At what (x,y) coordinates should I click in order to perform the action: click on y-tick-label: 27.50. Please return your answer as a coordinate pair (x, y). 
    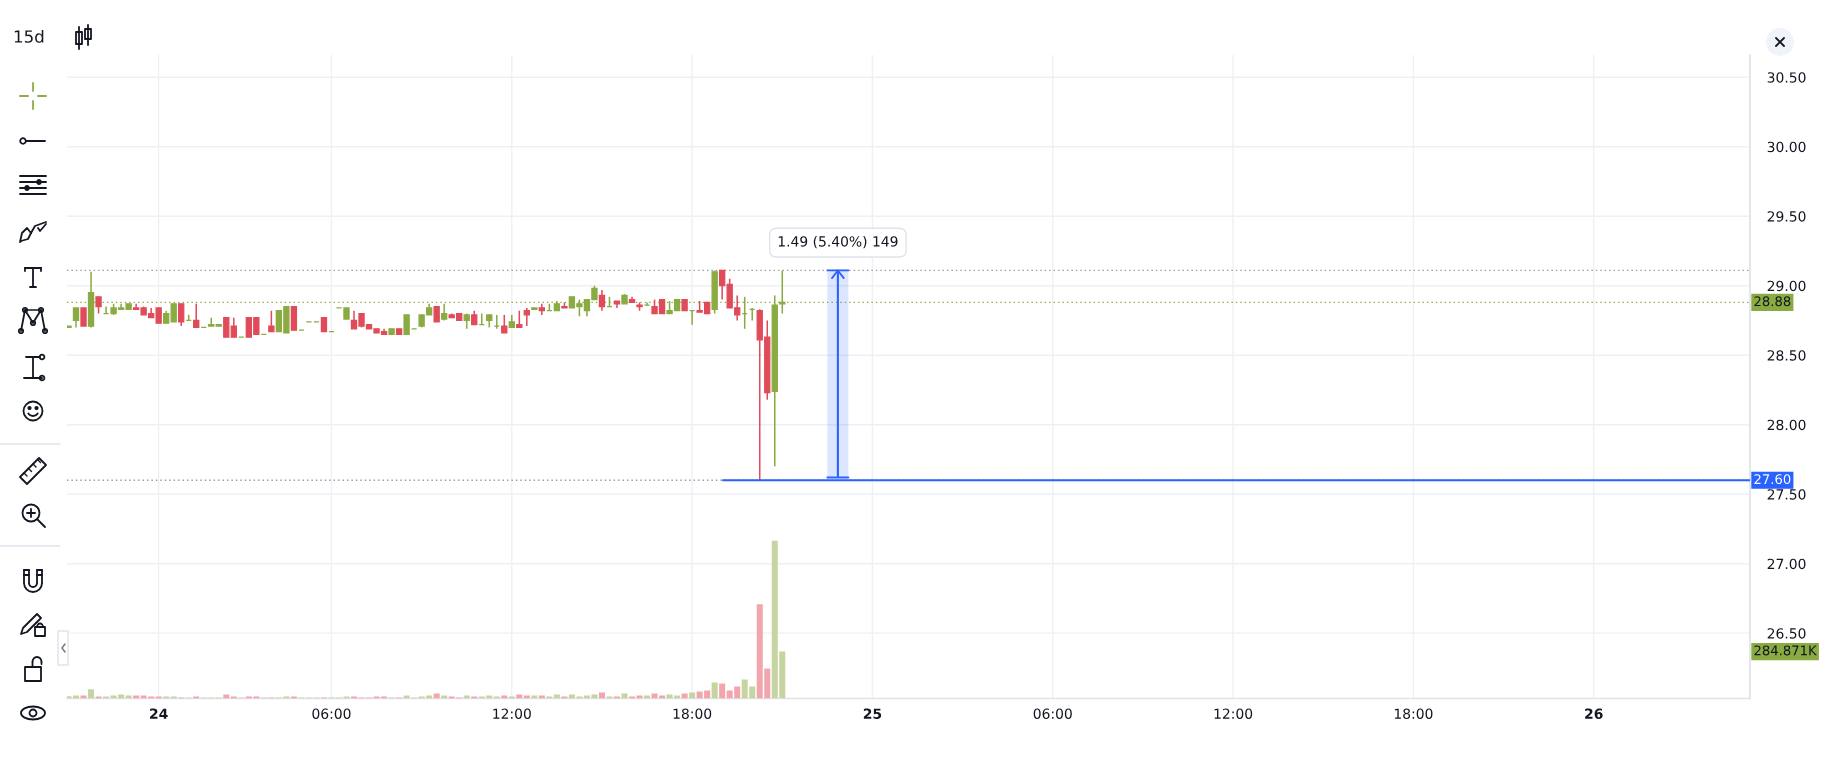
    Looking at the image, I should click on (1786, 494).